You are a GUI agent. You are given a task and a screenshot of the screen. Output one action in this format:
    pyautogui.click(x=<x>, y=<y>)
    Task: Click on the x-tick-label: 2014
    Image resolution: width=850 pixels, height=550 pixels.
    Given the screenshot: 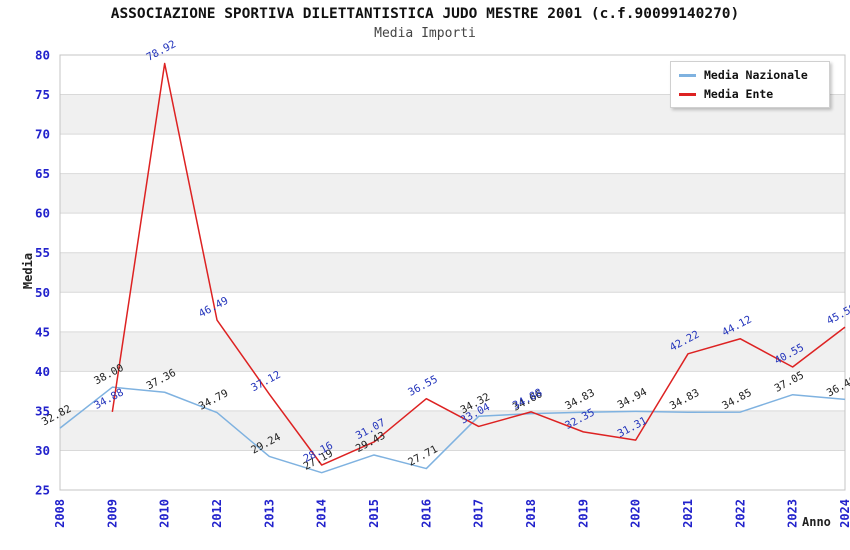 What is the action you would take?
    pyautogui.click(x=322, y=513)
    